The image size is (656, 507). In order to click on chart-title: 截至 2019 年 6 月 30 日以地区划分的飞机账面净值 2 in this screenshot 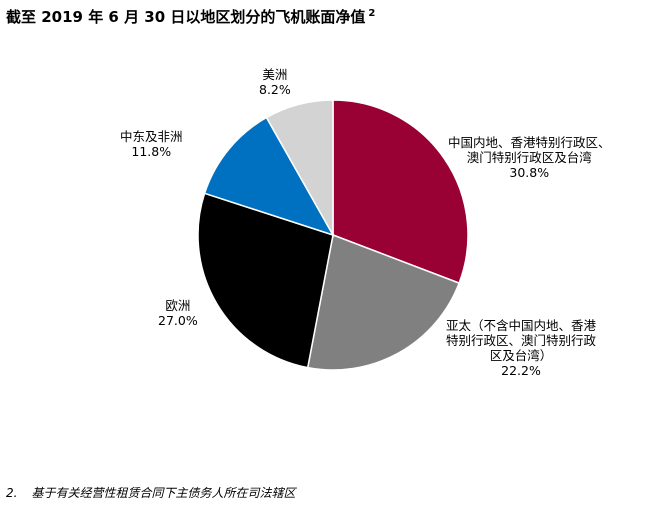, I will do `click(190, 16)`.